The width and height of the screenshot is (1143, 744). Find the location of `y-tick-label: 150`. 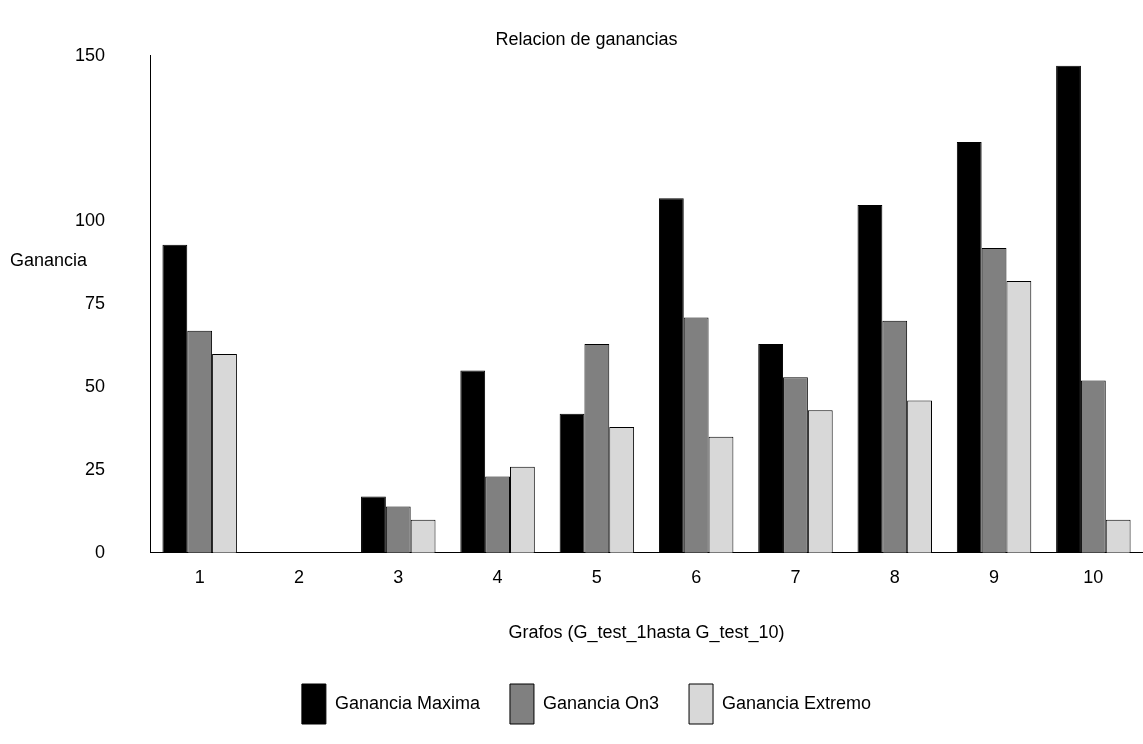

y-tick-label: 150 is located at coordinates (90, 54).